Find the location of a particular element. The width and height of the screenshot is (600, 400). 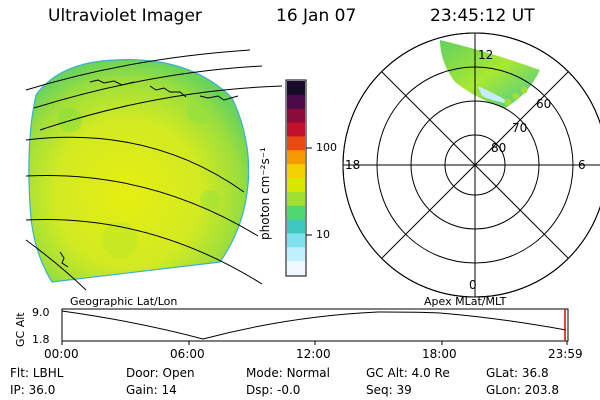

colorbar is located at coordinates (298, 178).